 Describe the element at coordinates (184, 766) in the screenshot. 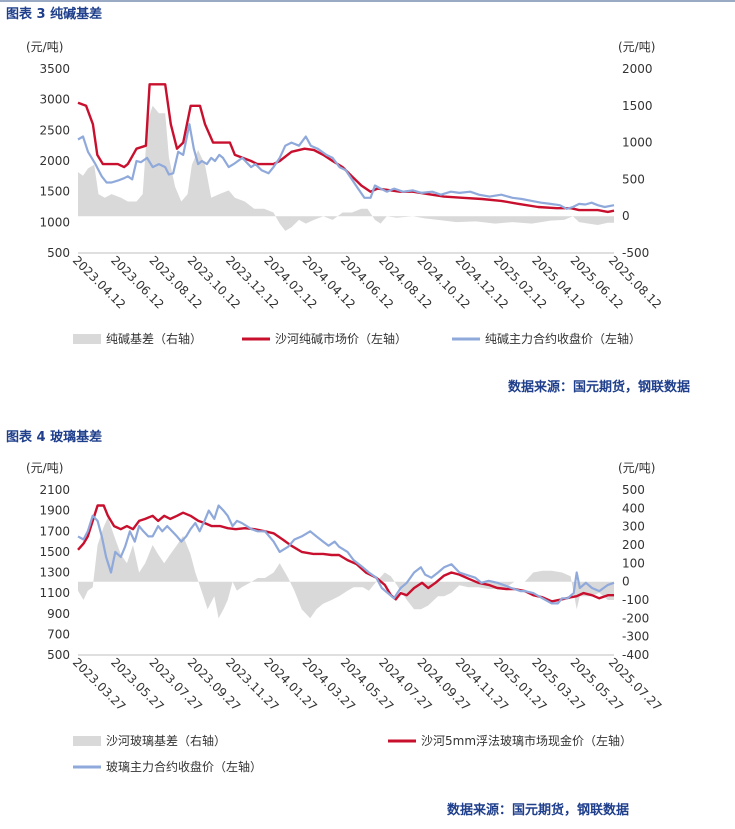

I see `legend-futures-label: 玻璃主力合约收盘价（左轴）` at that location.